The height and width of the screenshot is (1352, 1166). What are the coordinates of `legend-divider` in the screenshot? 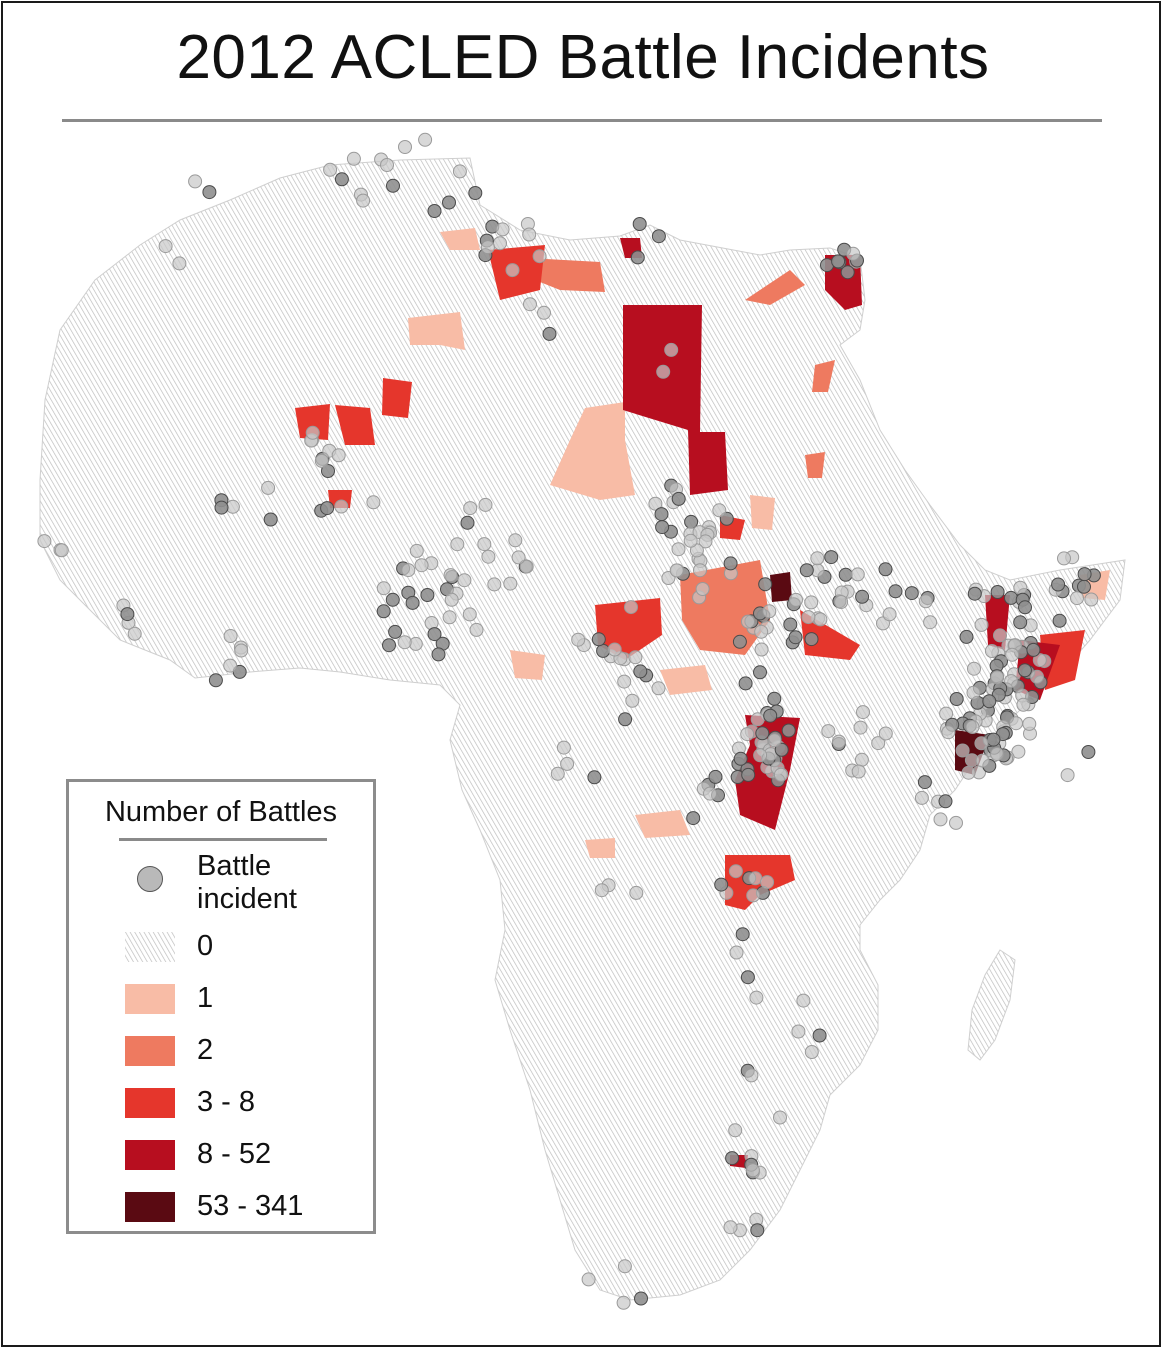 It's located at (223, 839).